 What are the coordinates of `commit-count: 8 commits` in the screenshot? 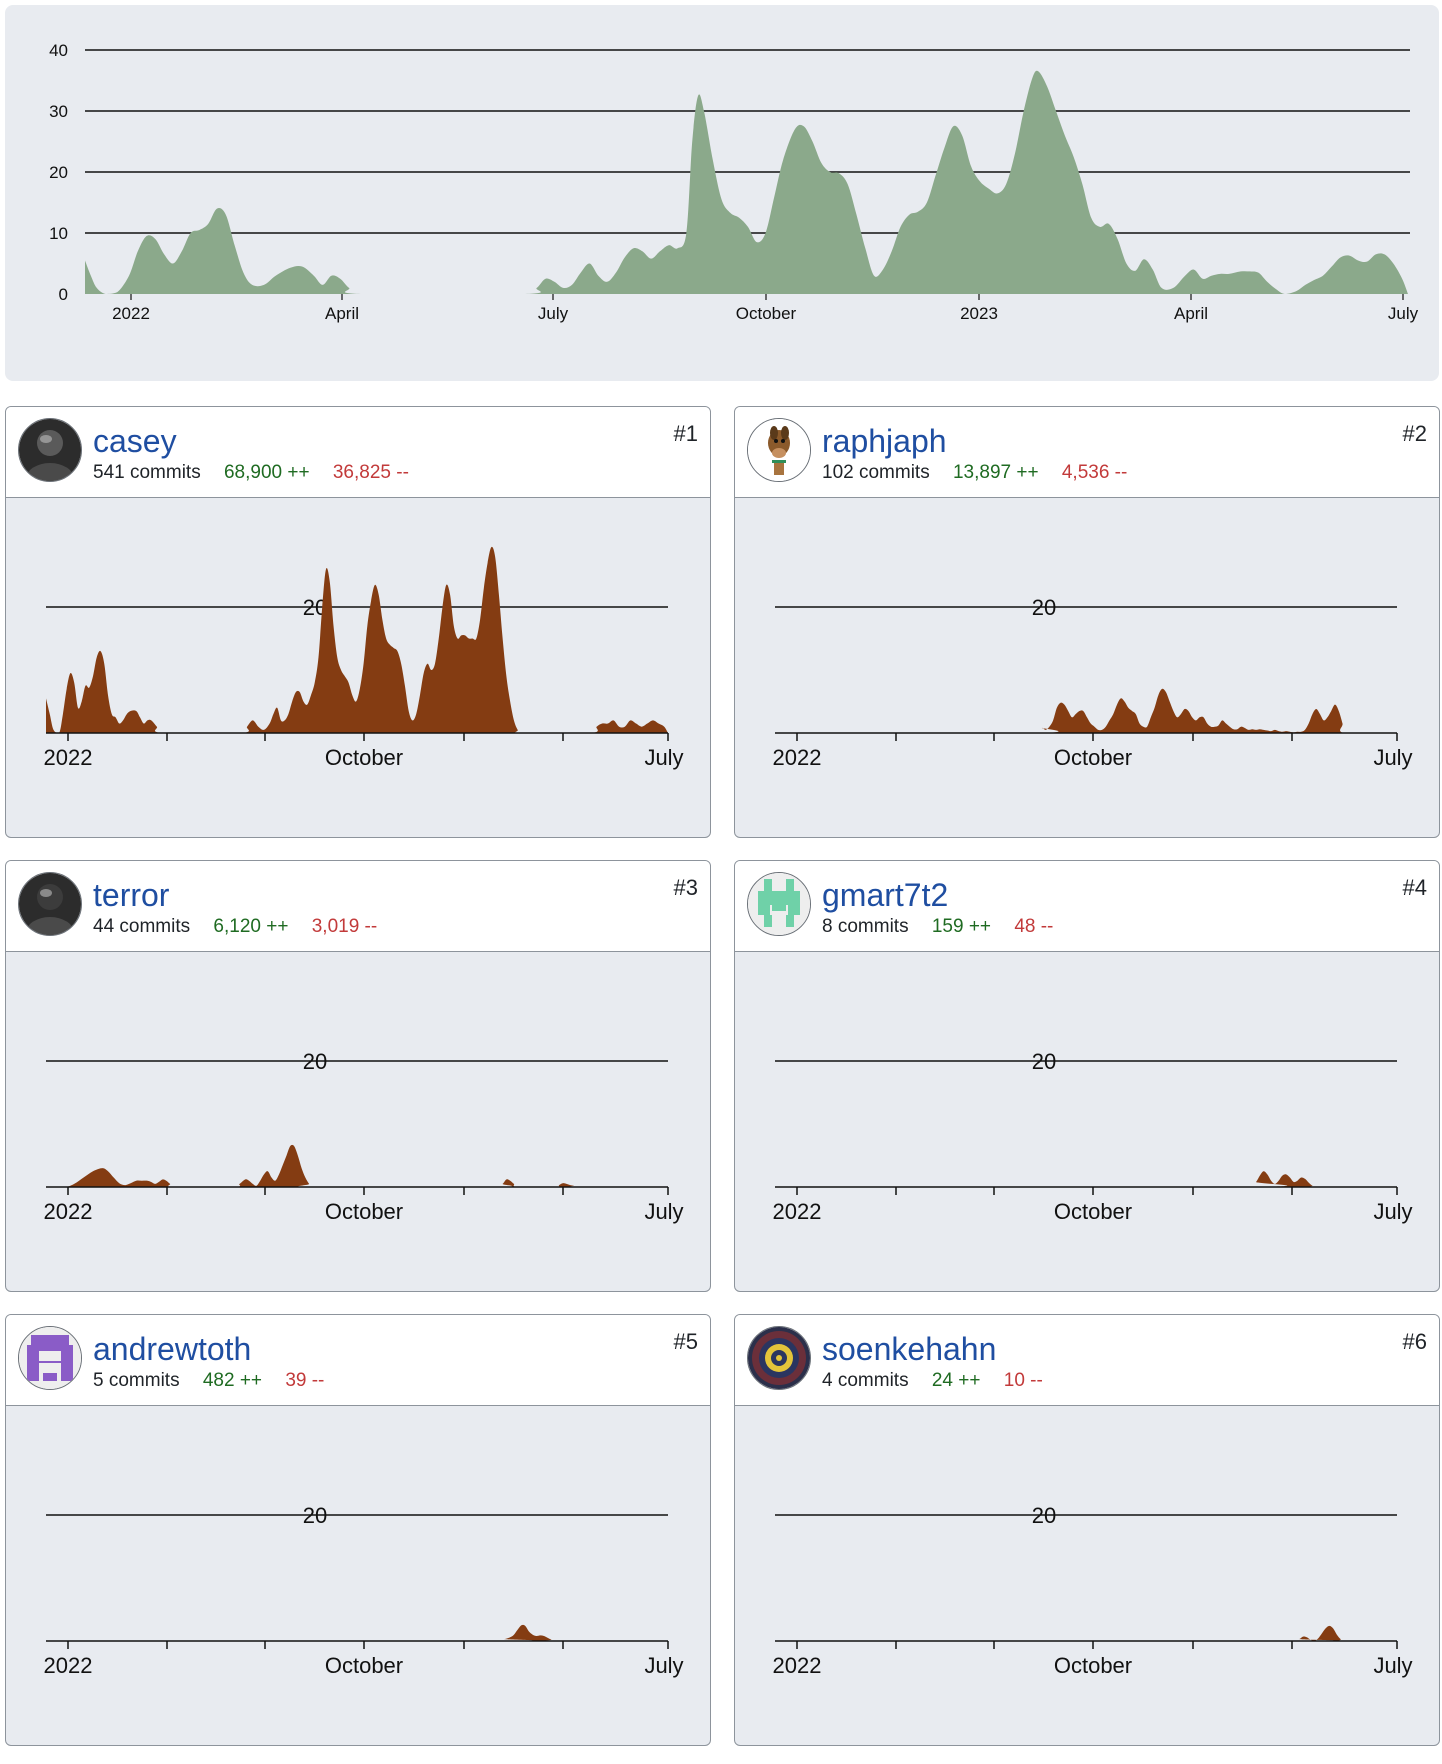 It's located at (865, 926).